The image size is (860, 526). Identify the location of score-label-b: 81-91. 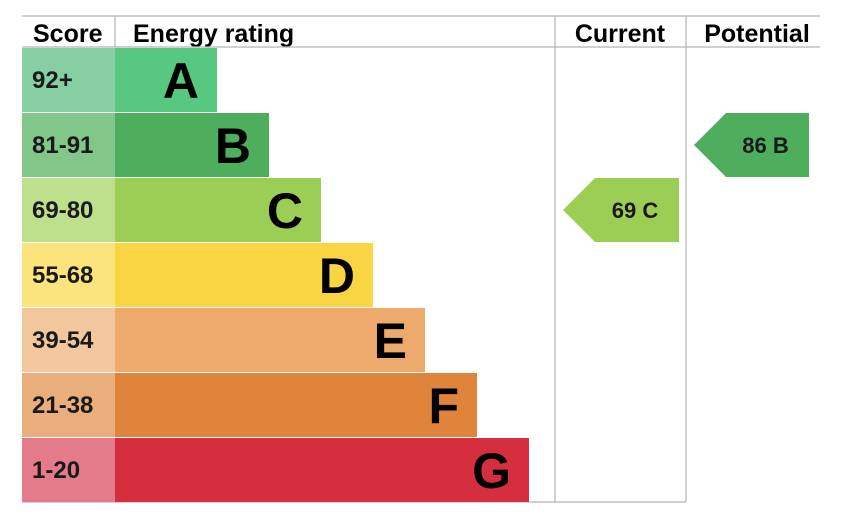
(62, 145).